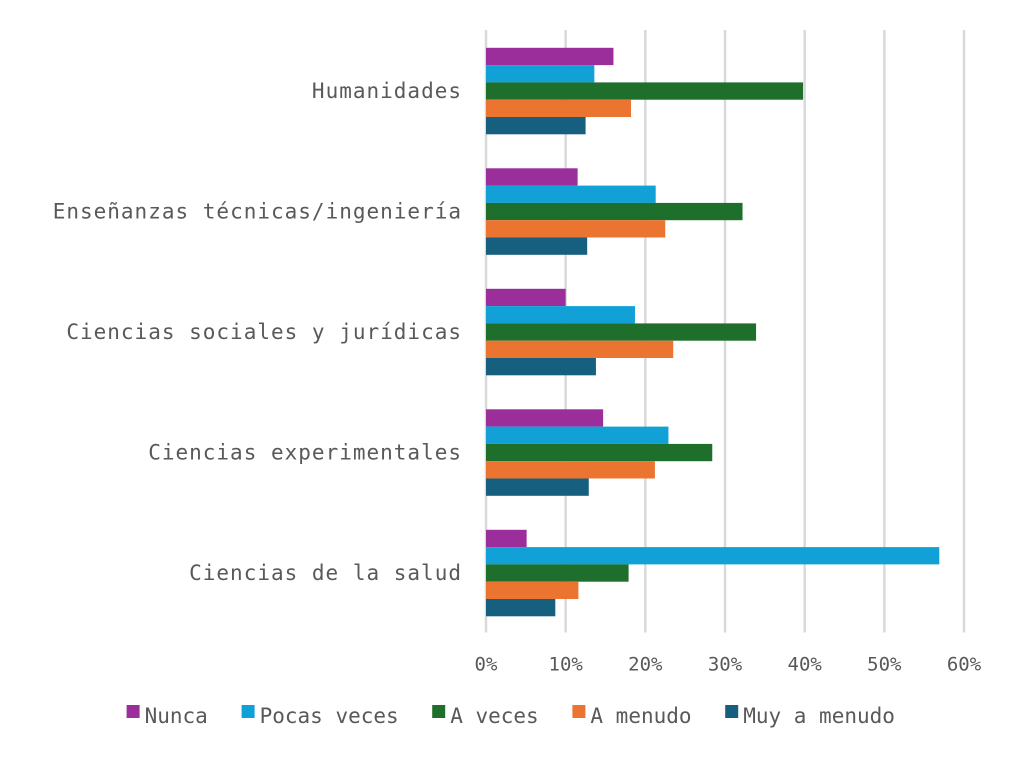  I want to click on x-tick-label: 30%, so click(725, 665).